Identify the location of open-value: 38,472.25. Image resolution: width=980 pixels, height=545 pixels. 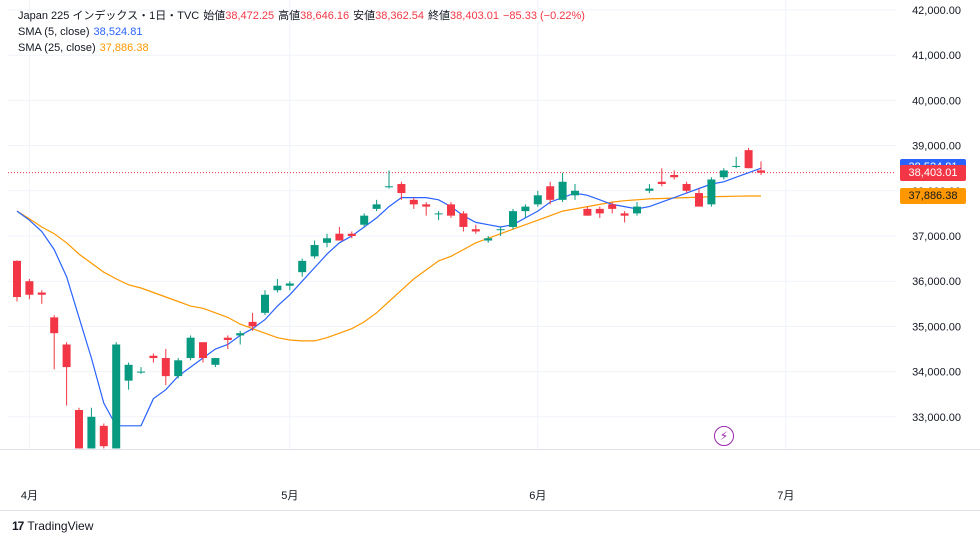
(250, 16).